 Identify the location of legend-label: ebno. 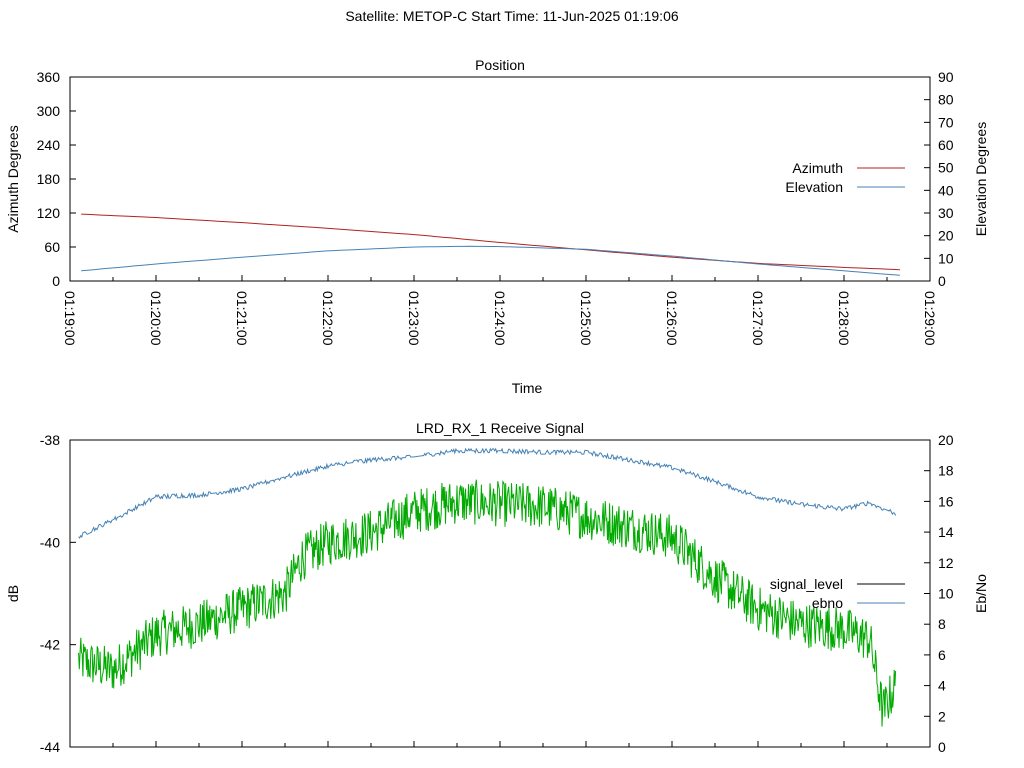
(827, 603).